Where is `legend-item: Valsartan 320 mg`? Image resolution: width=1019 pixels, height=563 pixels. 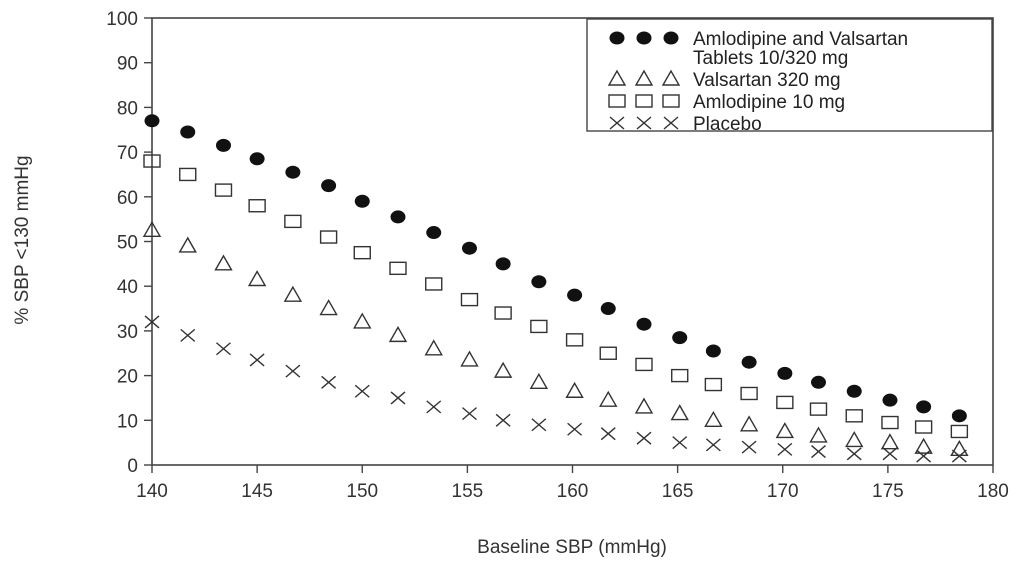
legend-item: Valsartan 320 mg is located at coordinates (724, 80).